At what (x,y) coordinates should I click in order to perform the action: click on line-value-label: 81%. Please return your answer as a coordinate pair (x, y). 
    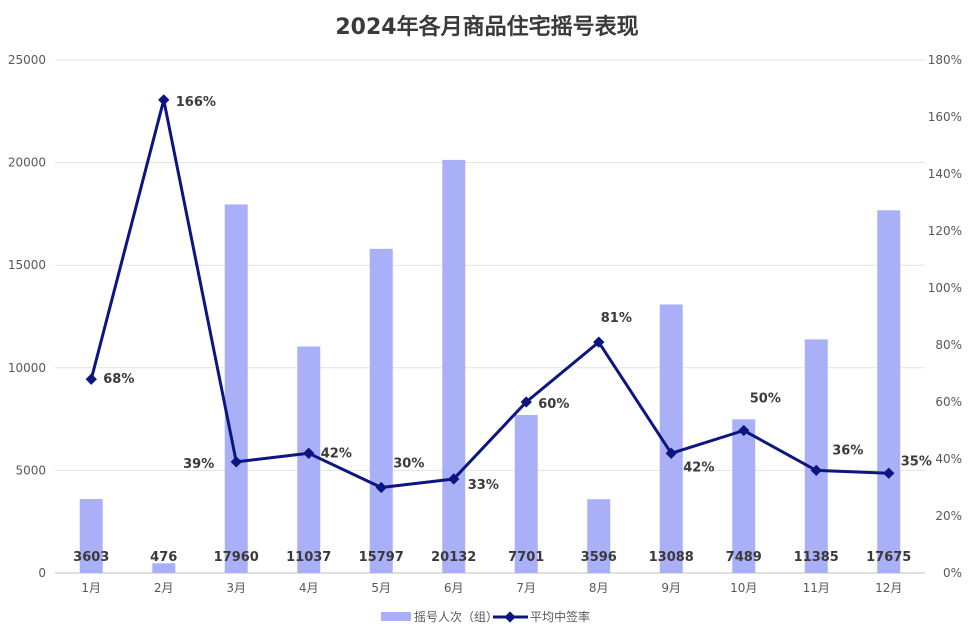
    Looking at the image, I should click on (616, 318).